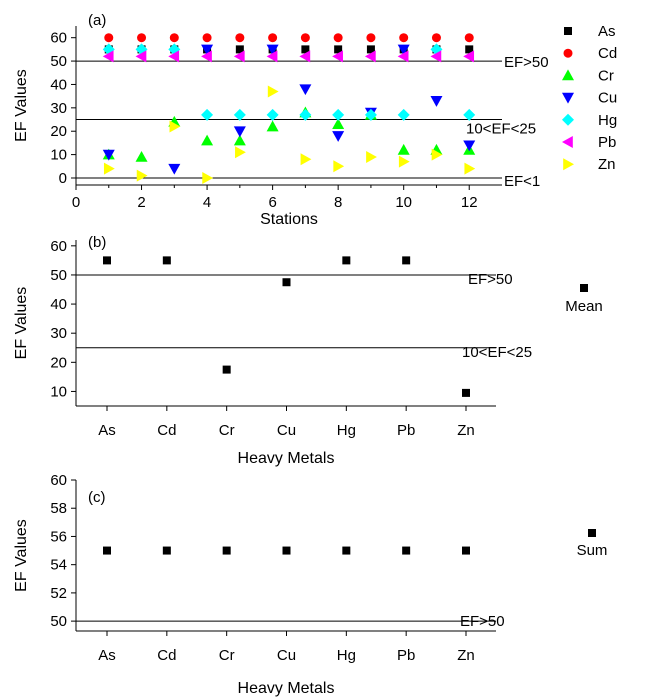 This screenshot has height=698, width=654. Describe the element at coordinates (21, 323) in the screenshot. I see `y-axis-title: EF Values` at that location.